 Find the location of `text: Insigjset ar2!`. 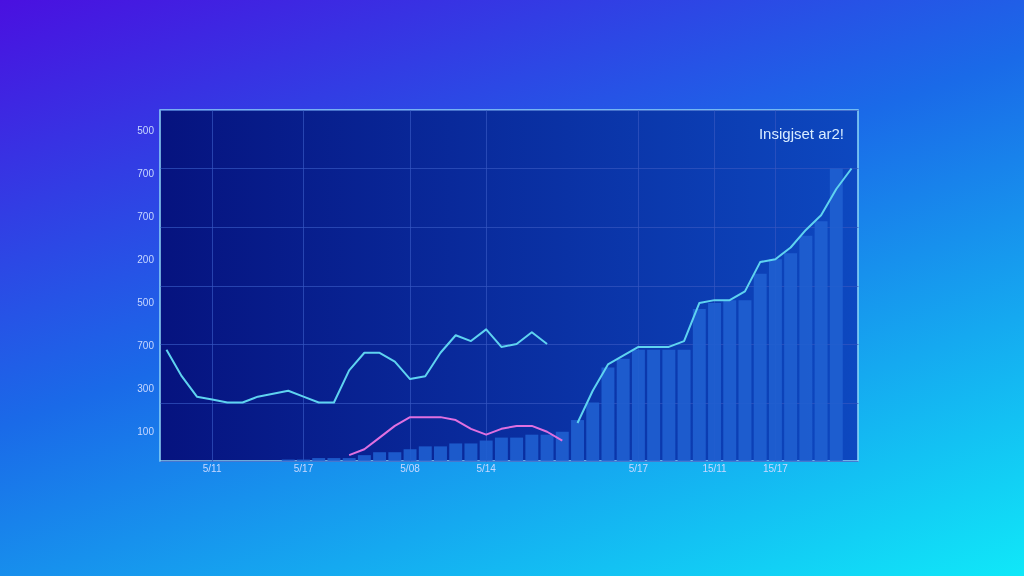

text: Insigjset ar2! is located at coordinates (801, 133).